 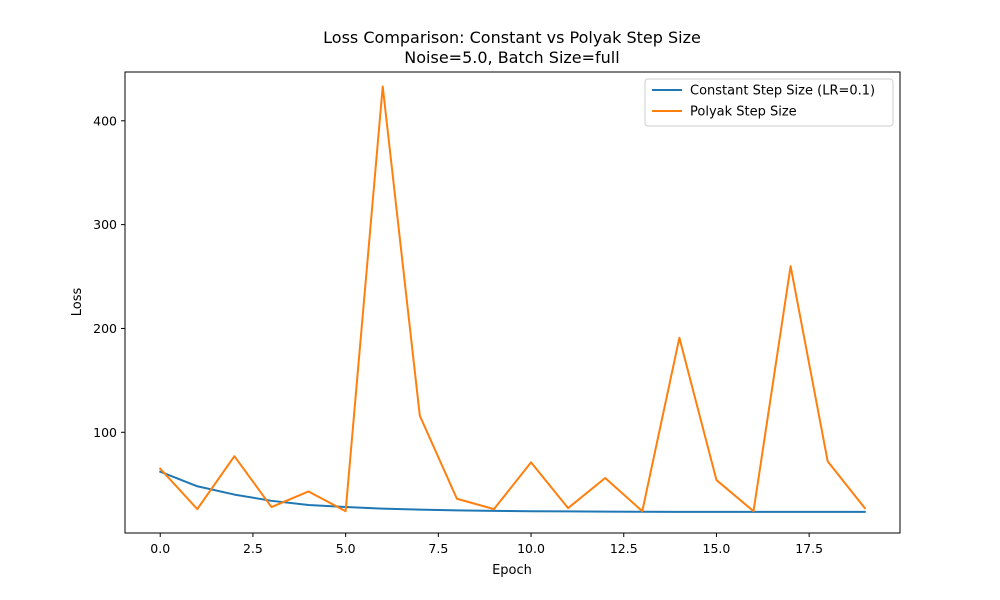 I want to click on x-tick-label: 2.5, so click(x=253, y=548).